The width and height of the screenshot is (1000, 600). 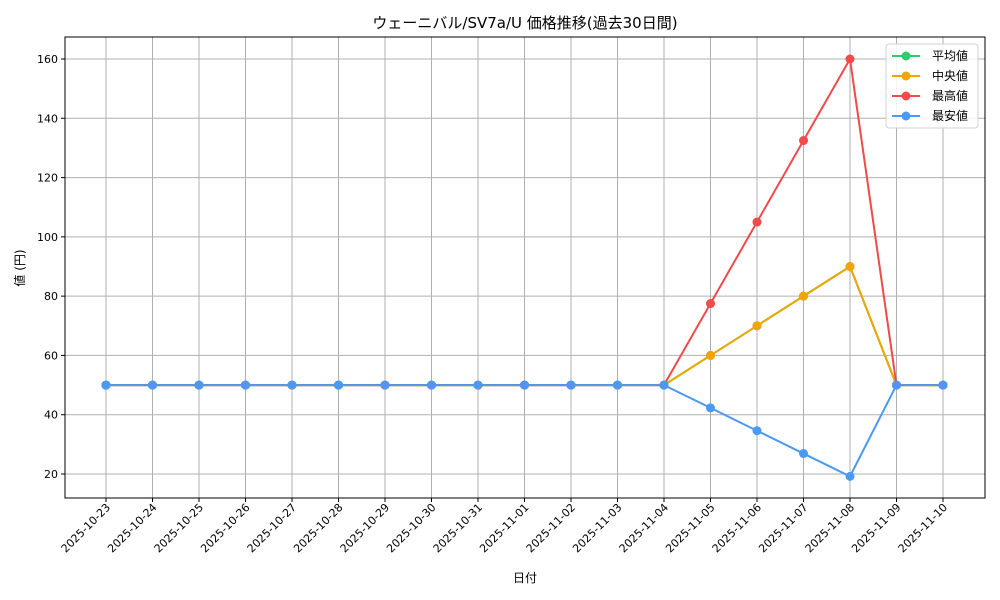 I want to click on y-axis-label: 値 (円), so click(x=19, y=267).